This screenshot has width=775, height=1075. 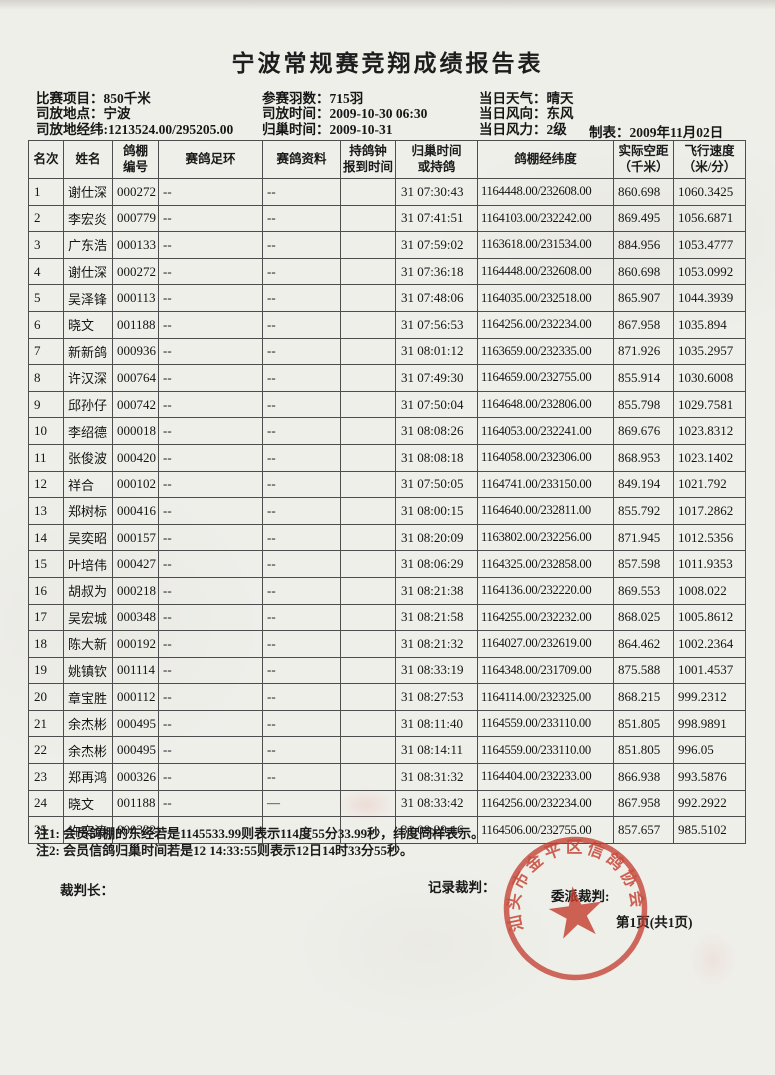 I want to click on cell: 18, so click(x=46, y=644).